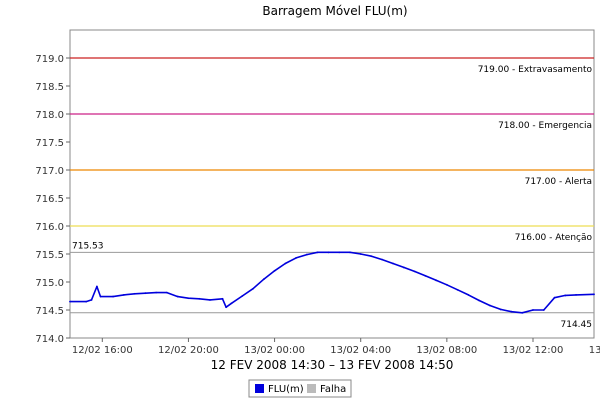  I want to click on legend: FLU(m) Falha, so click(300, 388).